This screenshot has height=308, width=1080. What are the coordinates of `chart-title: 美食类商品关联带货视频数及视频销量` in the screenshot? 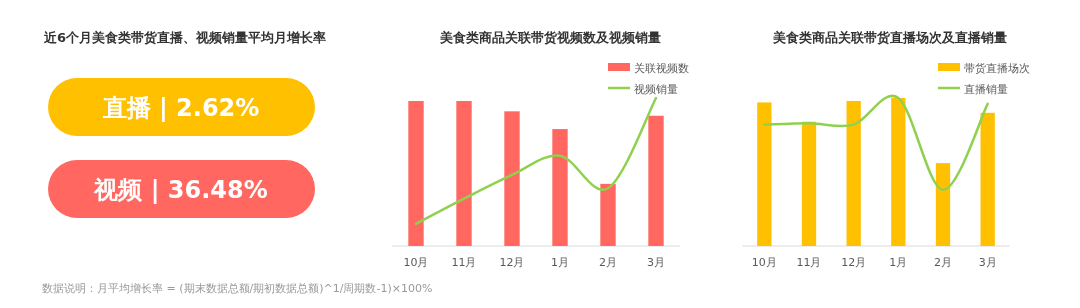 It's located at (549, 37).